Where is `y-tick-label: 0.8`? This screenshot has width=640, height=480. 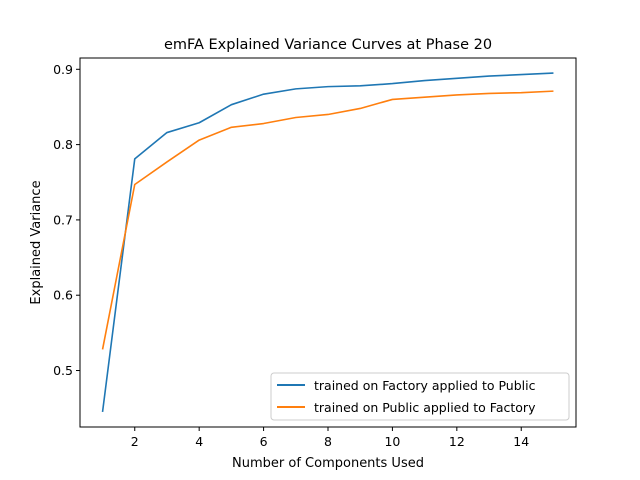 y-tick-label: 0.8 is located at coordinates (63, 144).